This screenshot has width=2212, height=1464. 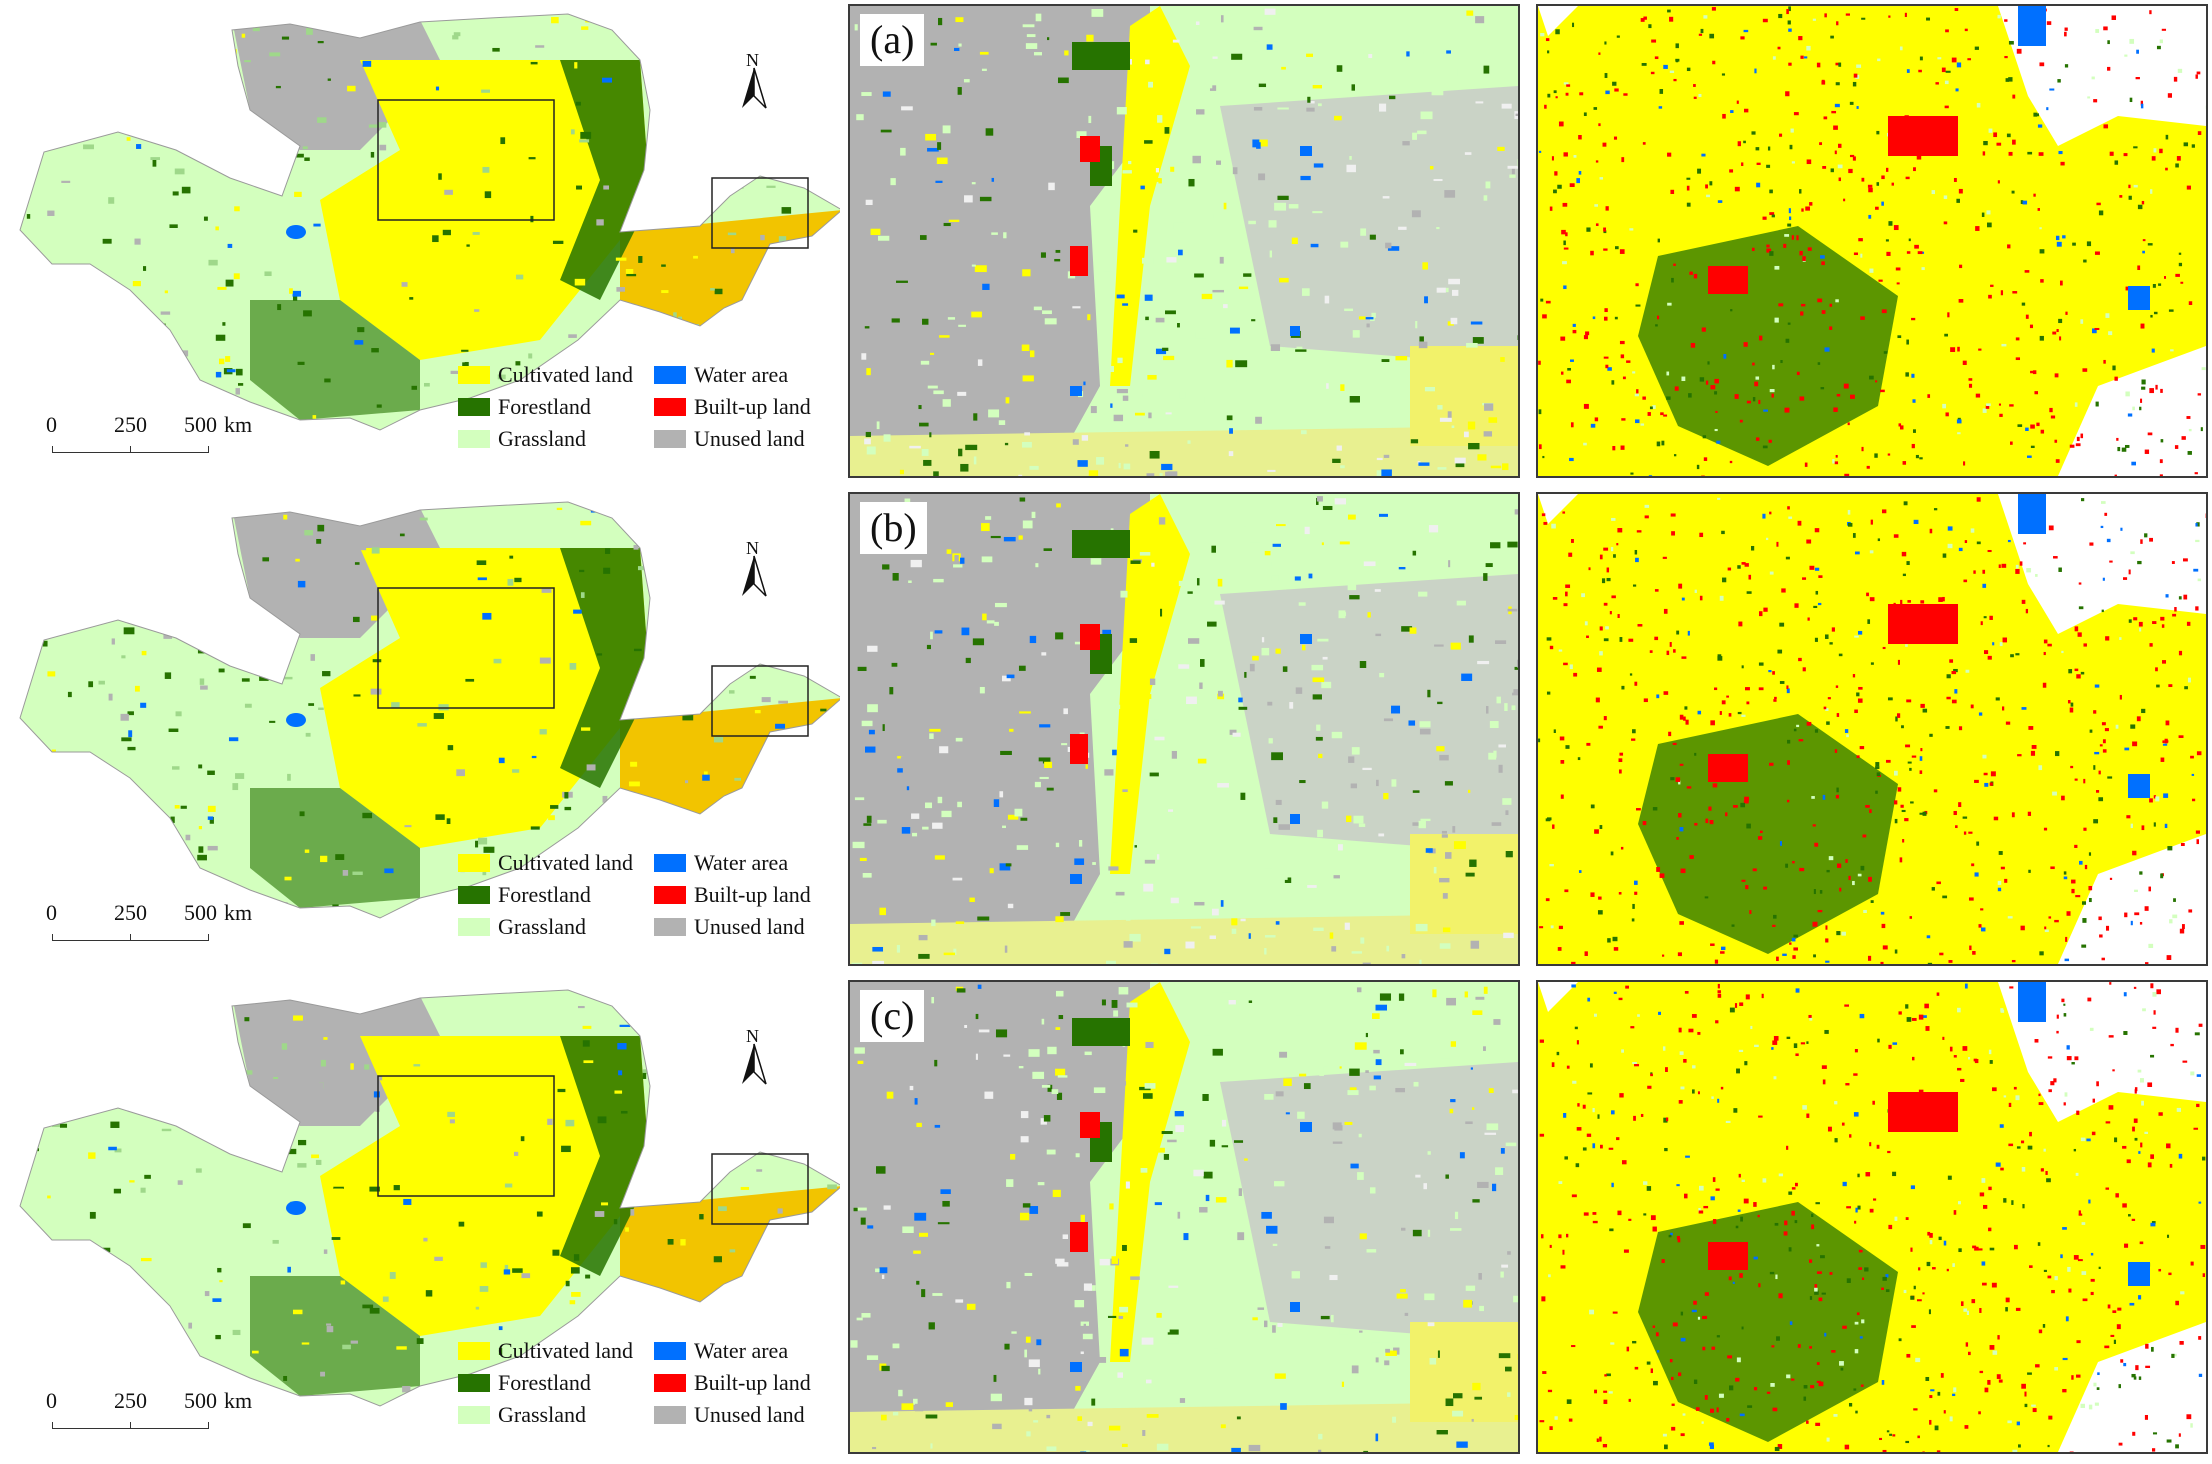 What do you see at coordinates (2032, 1002) in the screenshot?
I see `water-body` at bounding box center [2032, 1002].